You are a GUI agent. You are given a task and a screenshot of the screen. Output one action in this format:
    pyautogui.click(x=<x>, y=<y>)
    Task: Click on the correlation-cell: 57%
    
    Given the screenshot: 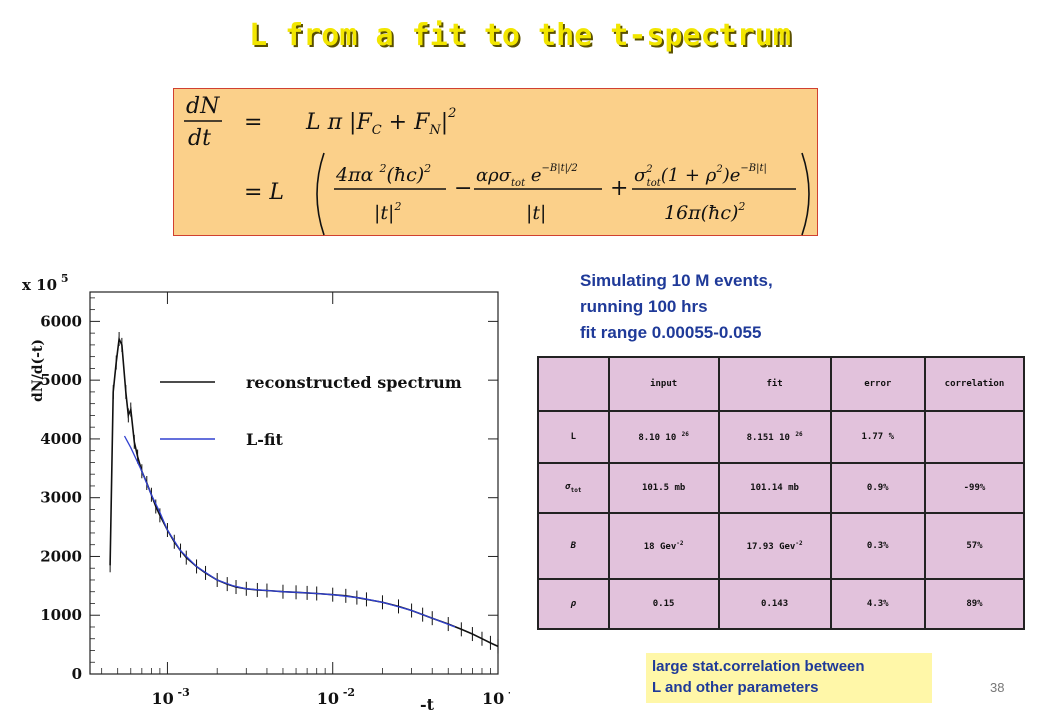 What is the action you would take?
    pyautogui.click(x=974, y=546)
    